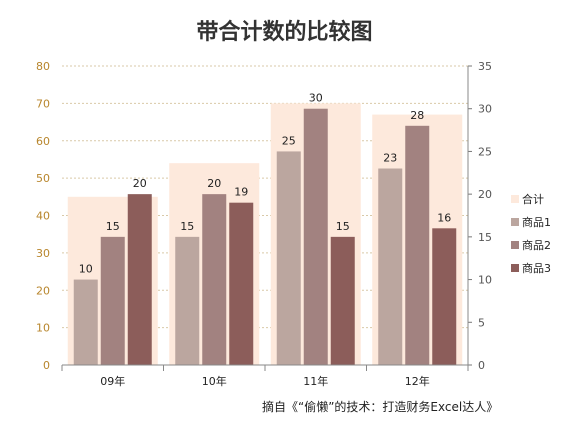 This screenshot has width=569, height=425. Describe the element at coordinates (46, 365) in the screenshot. I see `y-left-tick-label: 0` at that location.